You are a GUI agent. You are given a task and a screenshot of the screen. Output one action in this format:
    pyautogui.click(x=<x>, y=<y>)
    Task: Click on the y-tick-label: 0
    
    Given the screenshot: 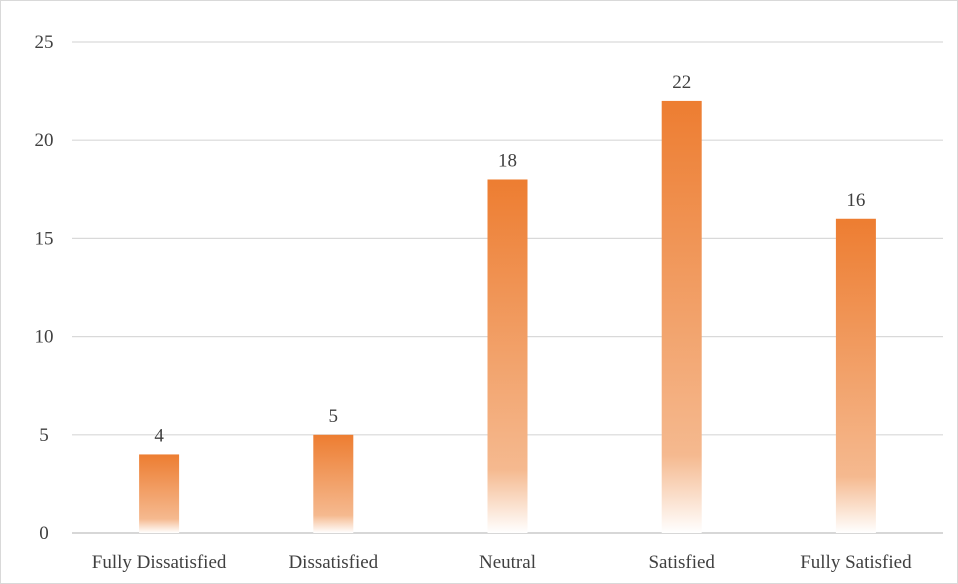 What is the action you would take?
    pyautogui.click(x=44, y=533)
    